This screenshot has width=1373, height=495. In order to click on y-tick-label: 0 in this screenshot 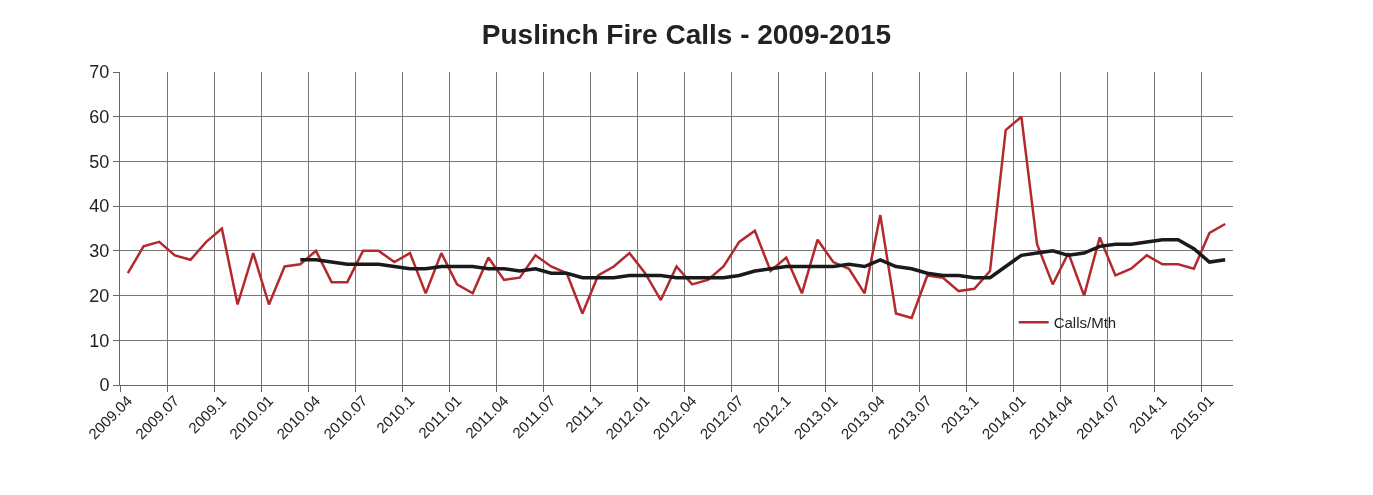, I will do `click(104, 385)`.